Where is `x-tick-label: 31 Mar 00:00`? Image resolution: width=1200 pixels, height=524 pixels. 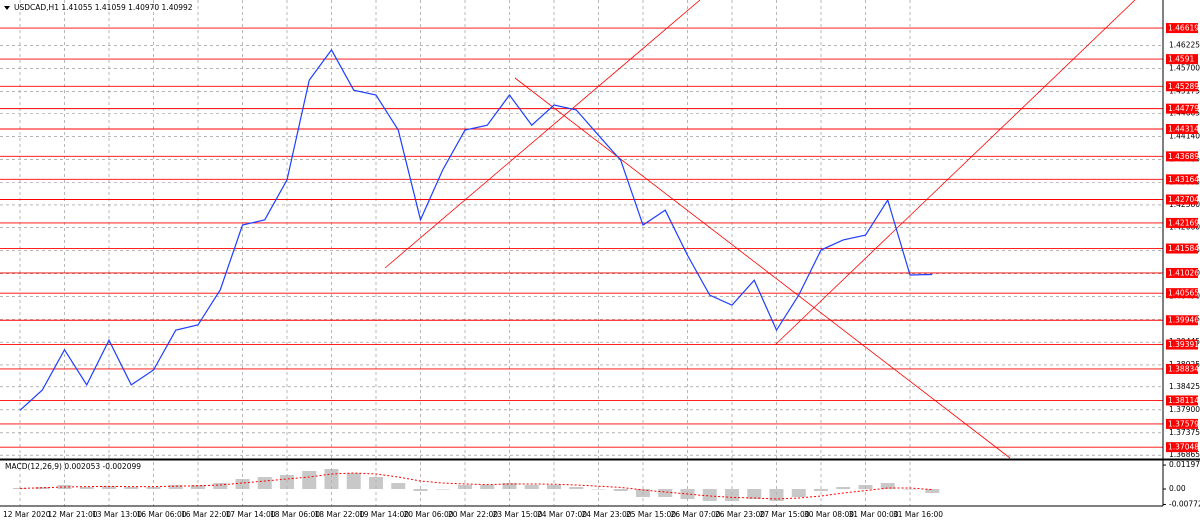
x-tick-label: 31 Mar 00:00 is located at coordinates (874, 514).